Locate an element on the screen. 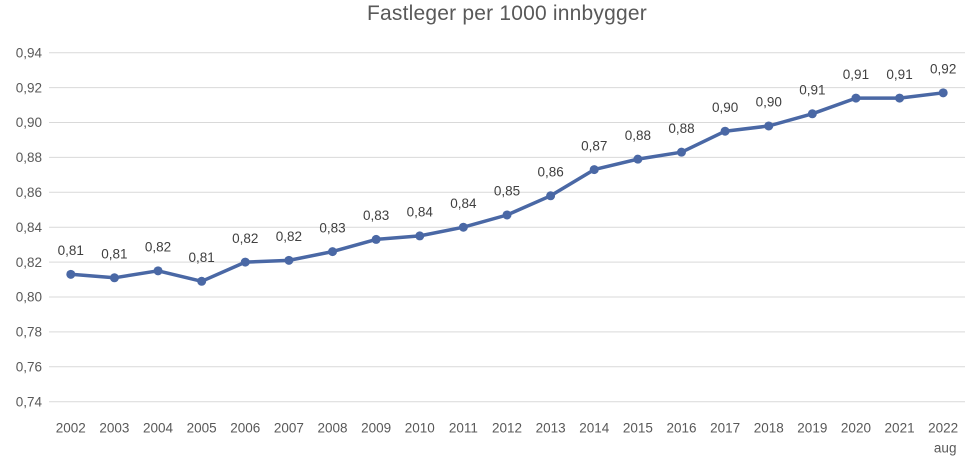 The height and width of the screenshot is (460, 967). x-axis-tick-label: 2011 is located at coordinates (463, 428).